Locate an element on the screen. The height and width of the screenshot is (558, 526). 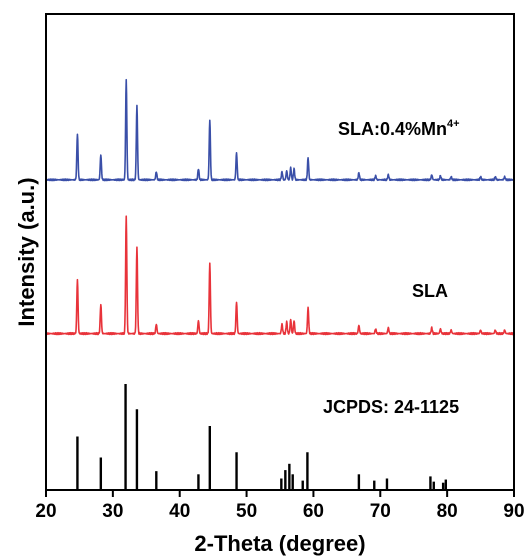
x-tick-label: 80 is located at coordinates (447, 511).